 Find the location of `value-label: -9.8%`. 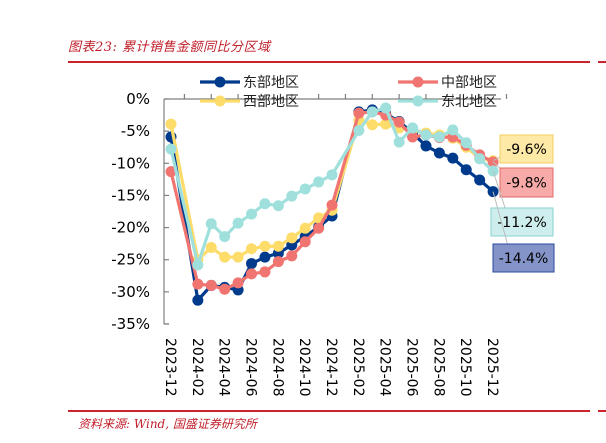

value-label: -9.8% is located at coordinates (523, 179).